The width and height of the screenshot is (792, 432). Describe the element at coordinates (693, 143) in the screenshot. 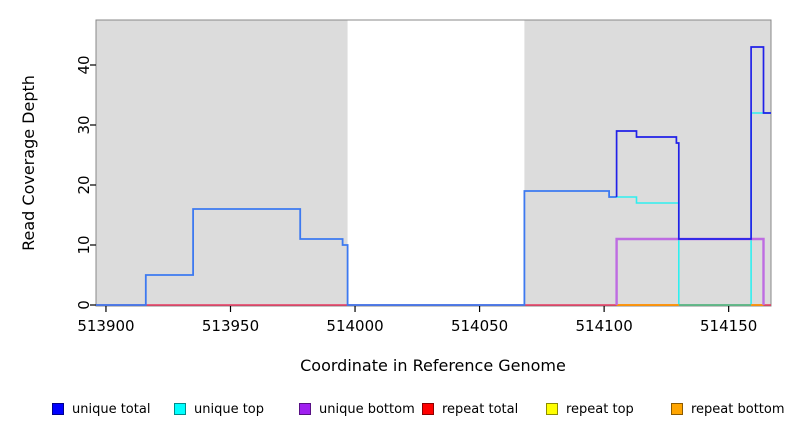

I see `series-line-unique-total-dark` at that location.